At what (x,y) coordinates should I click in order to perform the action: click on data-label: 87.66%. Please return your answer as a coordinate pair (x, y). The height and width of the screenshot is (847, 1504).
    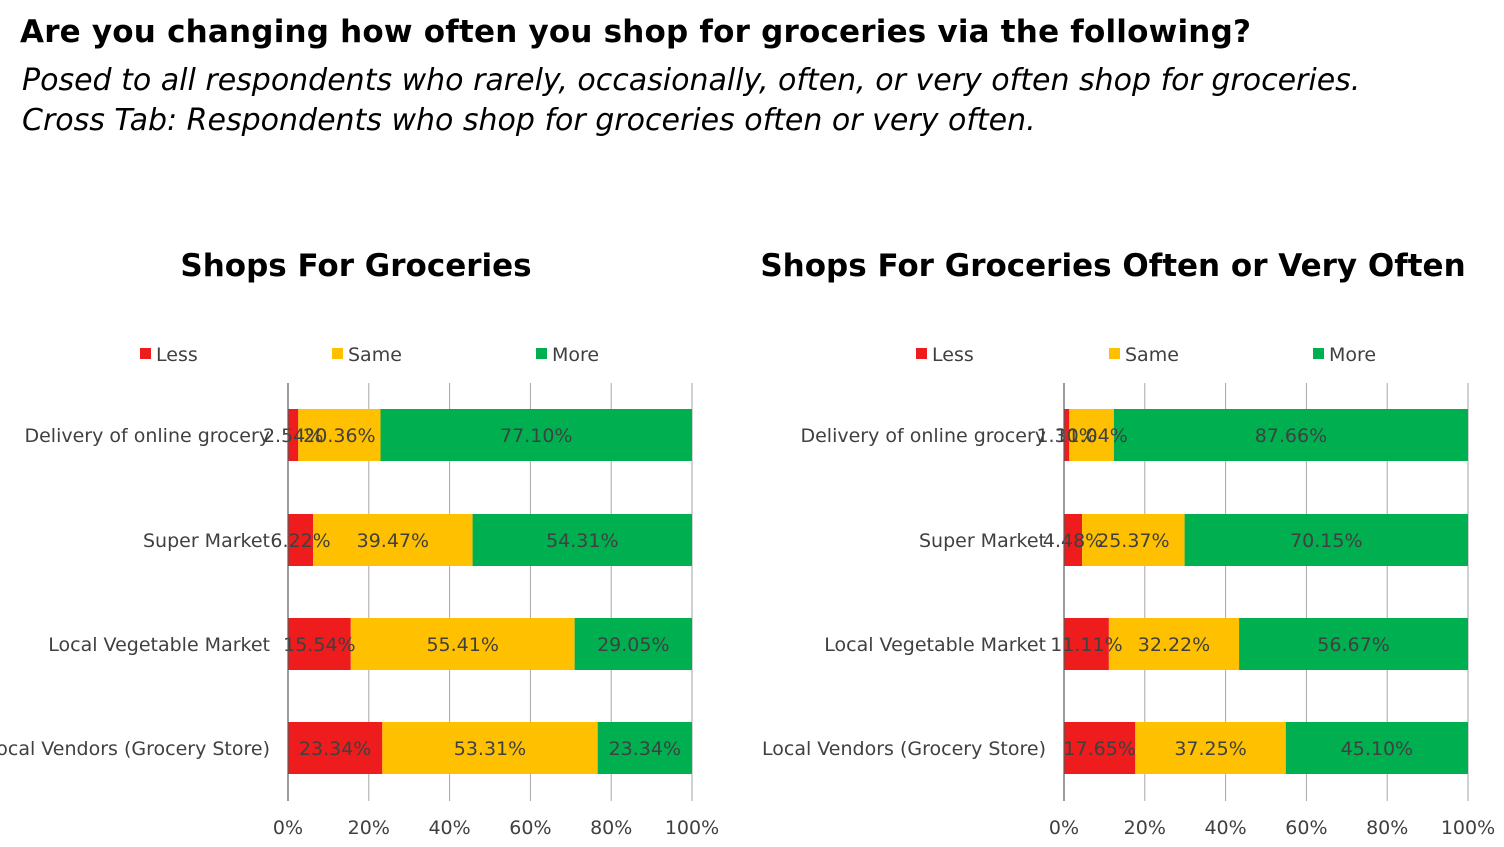
    Looking at the image, I should click on (1291, 436).